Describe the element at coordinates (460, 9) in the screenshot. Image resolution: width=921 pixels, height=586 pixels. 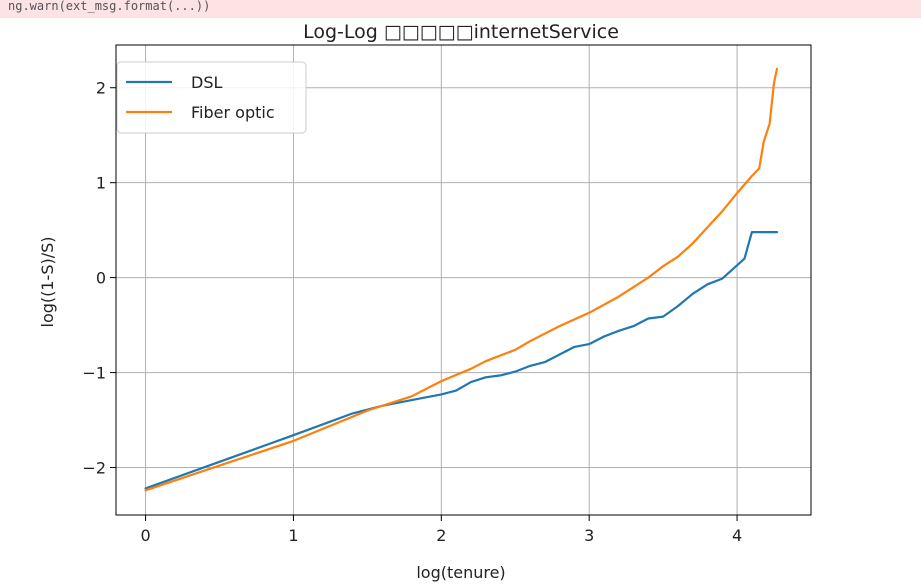
I see `warning-notice-strip: ng.warn(ext_msg.format(...))` at that location.